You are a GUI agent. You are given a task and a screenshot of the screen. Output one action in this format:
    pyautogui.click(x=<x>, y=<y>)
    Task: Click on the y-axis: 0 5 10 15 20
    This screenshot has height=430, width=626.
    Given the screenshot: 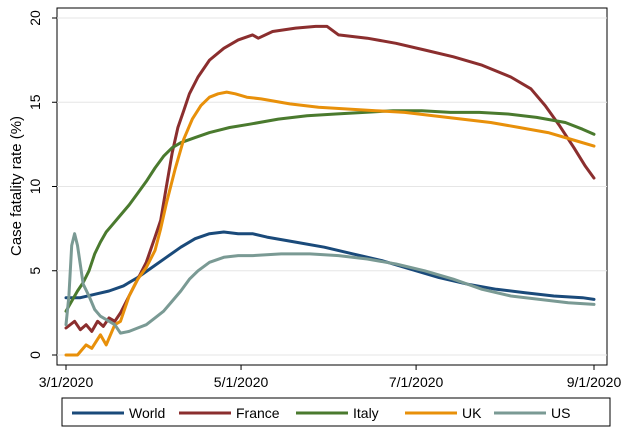 What is the action you would take?
    pyautogui.click(x=42, y=184)
    